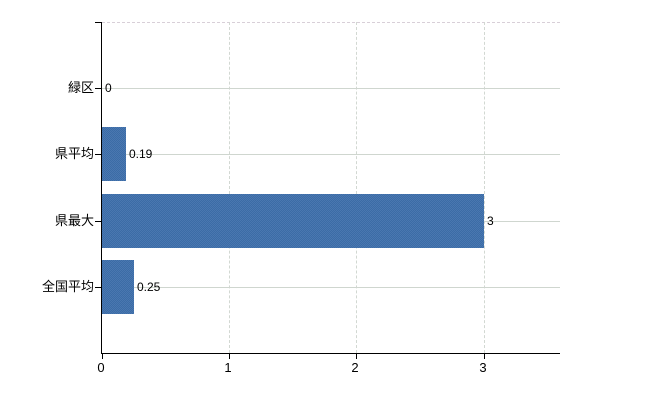 This screenshot has height=400, width=650. I want to click on category-label: 県最大, so click(74, 220).